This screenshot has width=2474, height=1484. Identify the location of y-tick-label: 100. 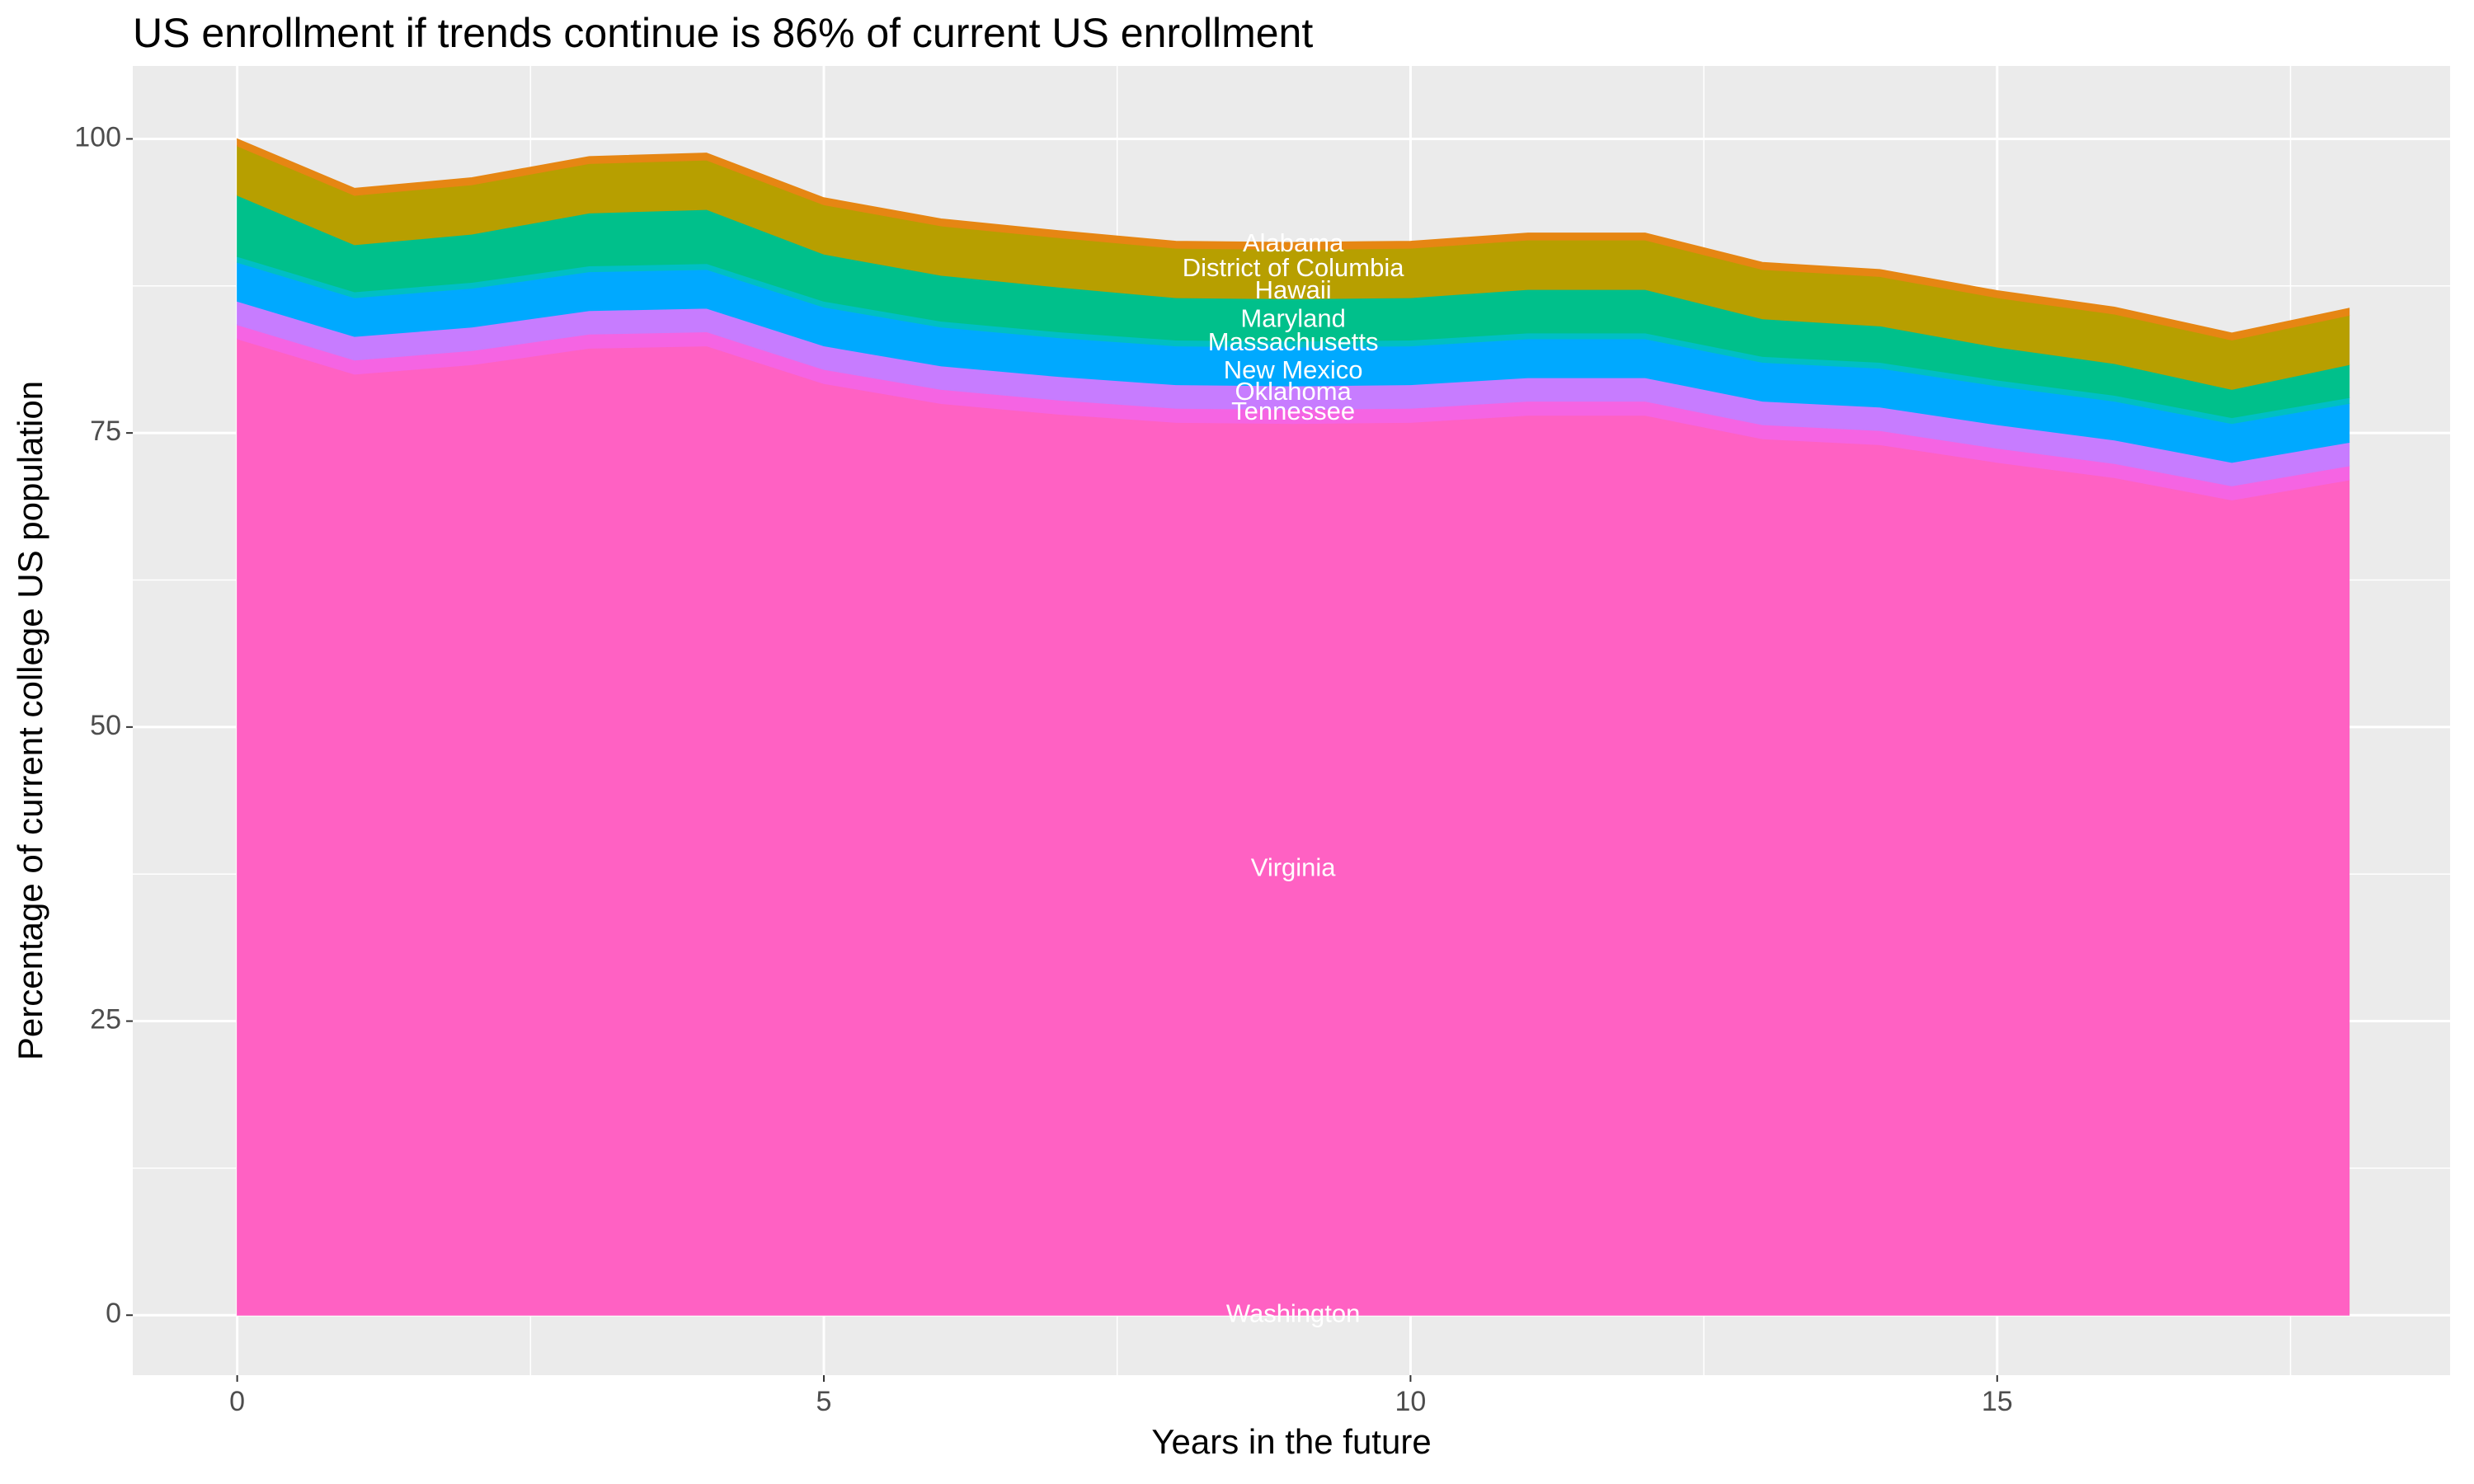
(97, 137).